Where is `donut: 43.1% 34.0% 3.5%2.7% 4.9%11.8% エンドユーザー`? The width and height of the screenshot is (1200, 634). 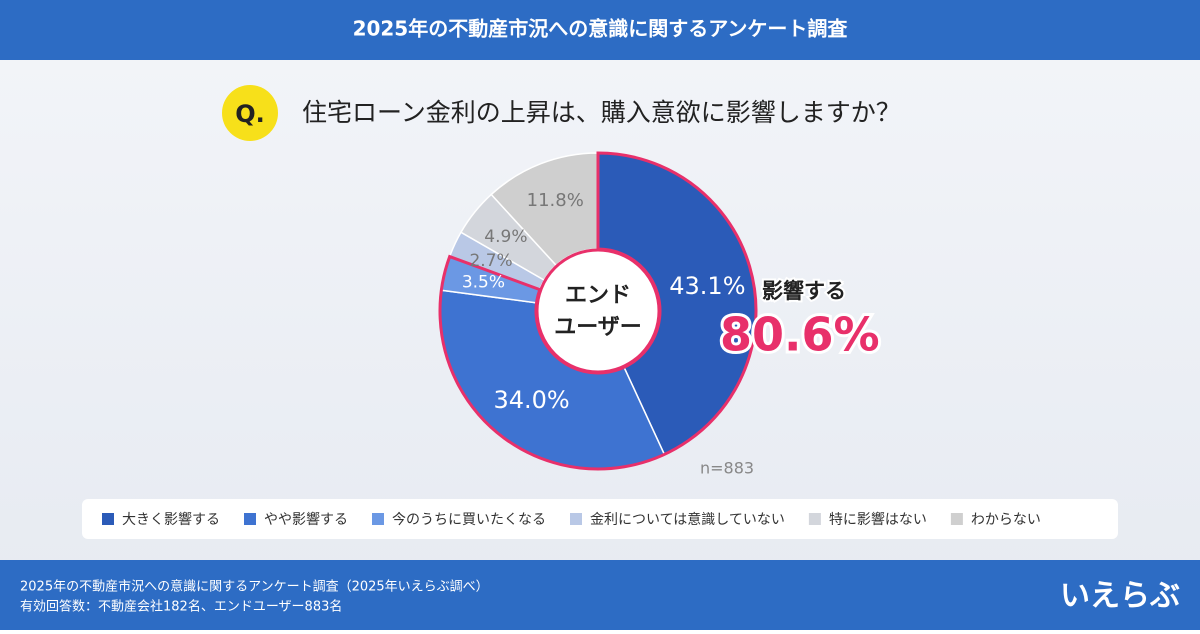 donut: 43.1% 34.0% 3.5%2.7% 4.9%11.8% エンドユーザー is located at coordinates (598, 311).